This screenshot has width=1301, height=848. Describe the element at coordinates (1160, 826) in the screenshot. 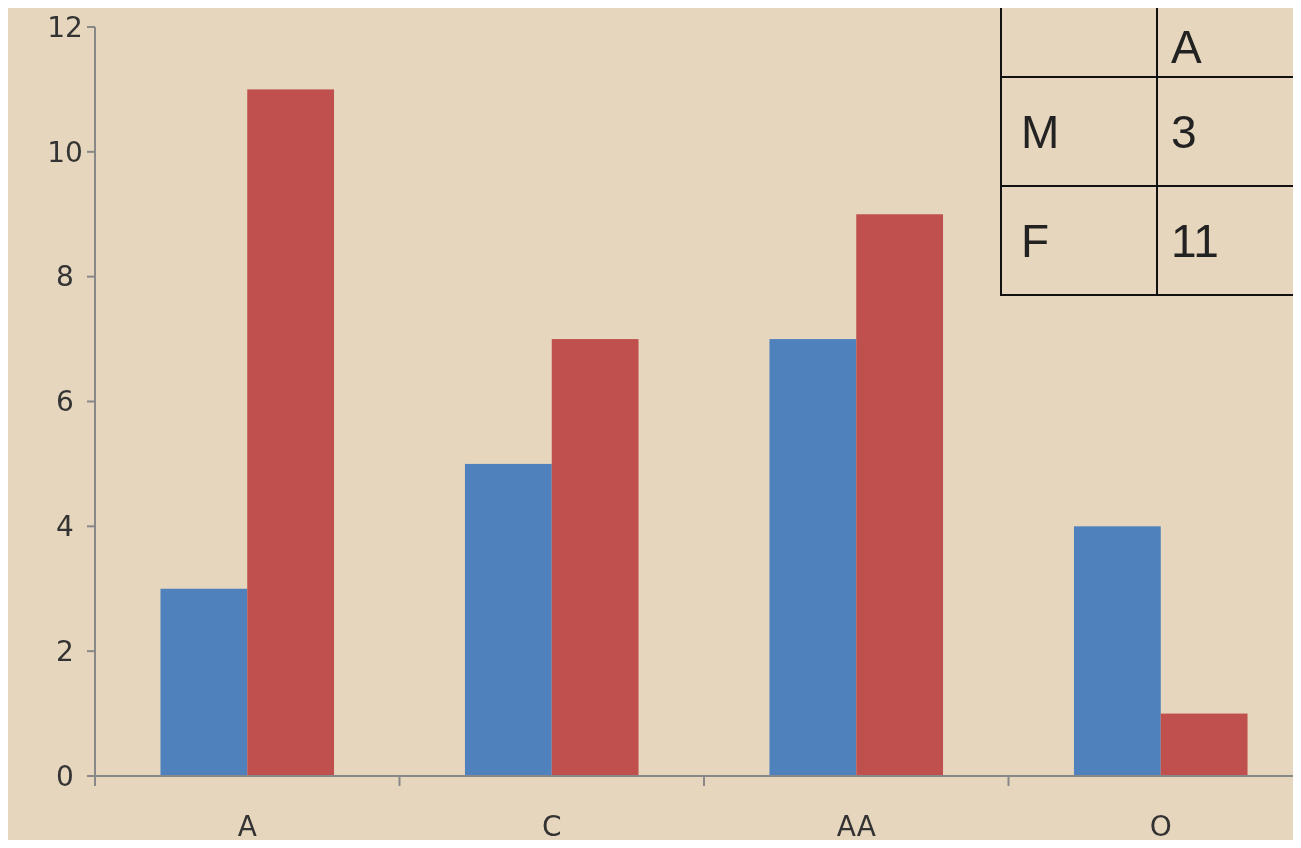

I see `x-tick-label: O` at that location.